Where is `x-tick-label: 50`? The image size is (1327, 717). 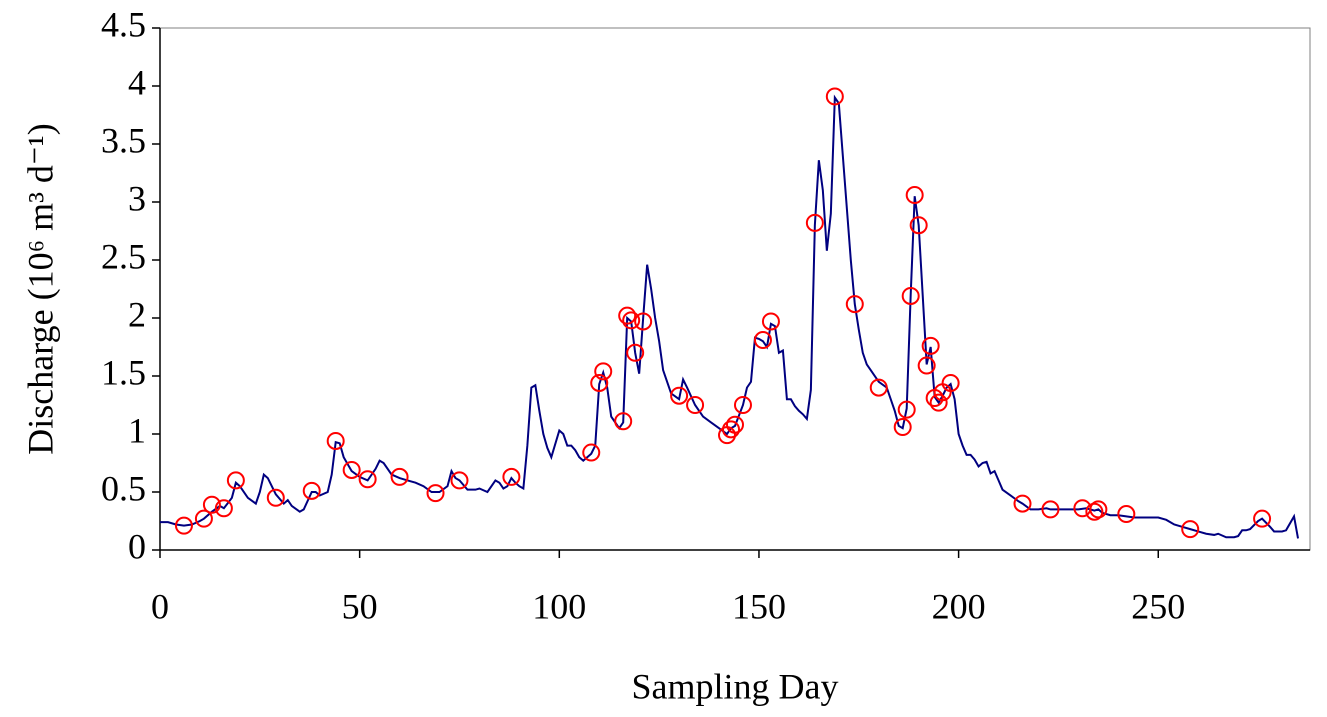 x-tick-label: 50 is located at coordinates (360, 606).